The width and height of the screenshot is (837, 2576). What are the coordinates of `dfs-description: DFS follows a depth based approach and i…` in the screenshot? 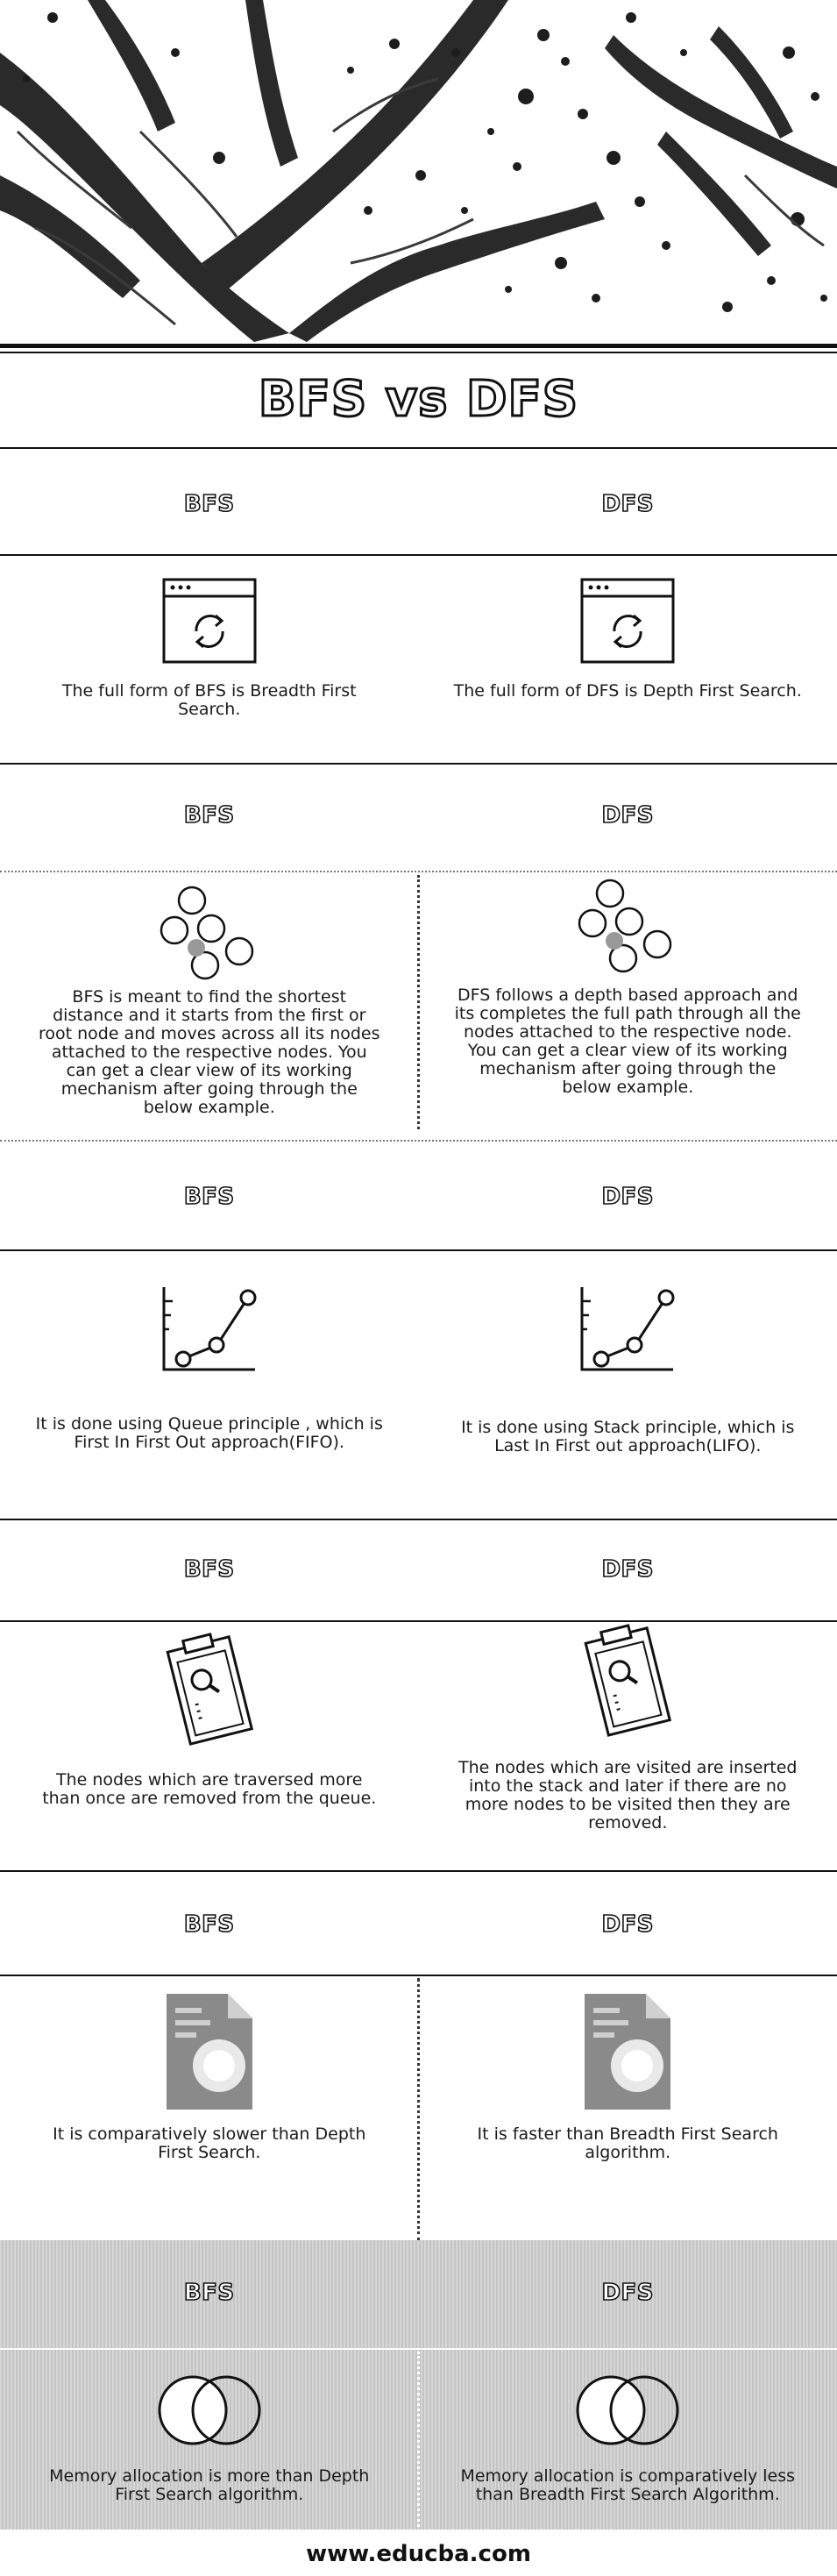 It's located at (627, 1041).